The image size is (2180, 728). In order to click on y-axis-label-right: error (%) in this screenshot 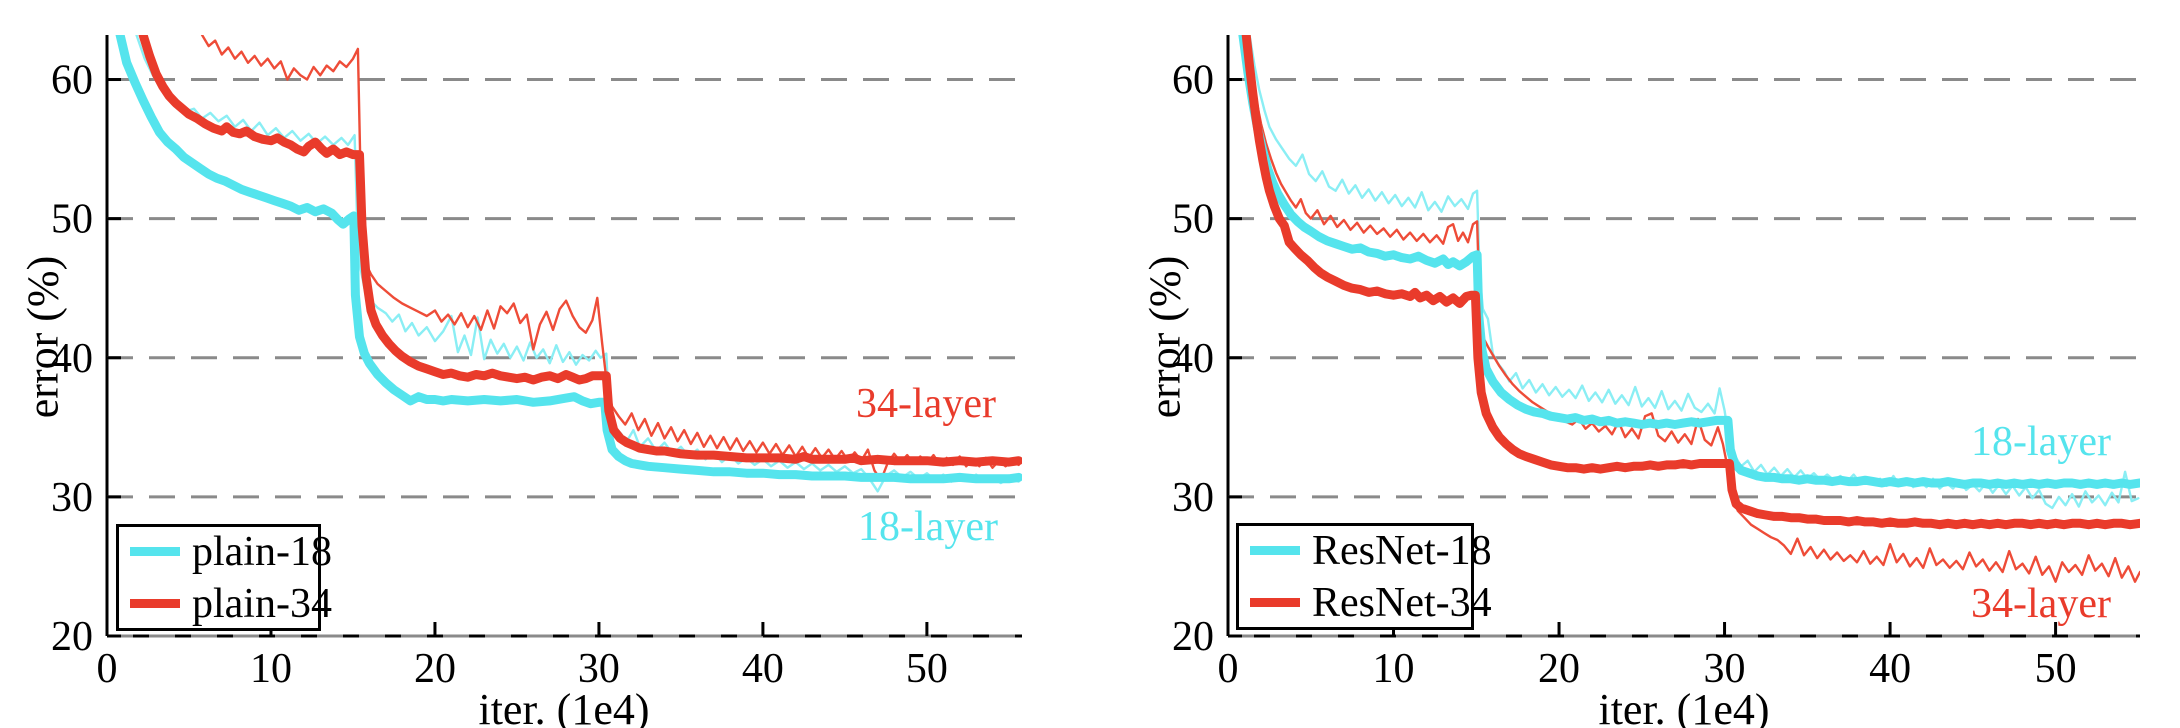, I will do `click(1165, 337)`.